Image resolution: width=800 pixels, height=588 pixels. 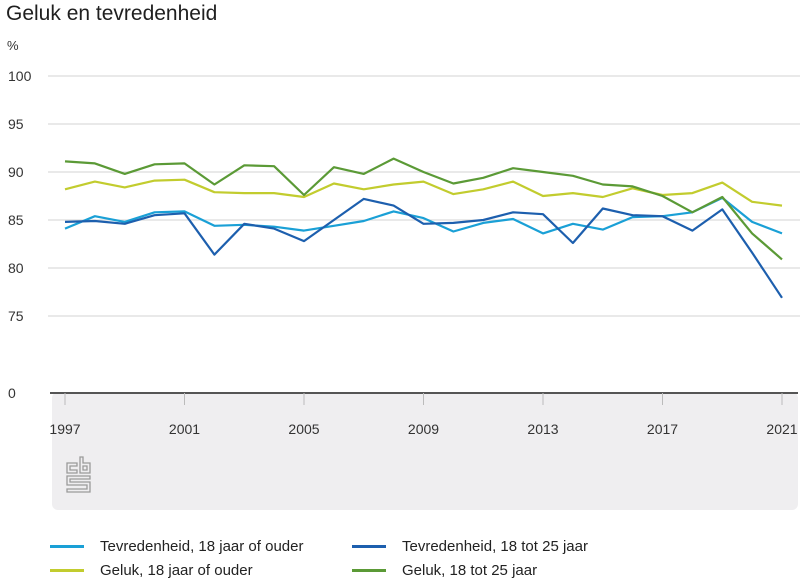 What do you see at coordinates (13, 45) in the screenshot?
I see `y-axis-unit-label: %` at bounding box center [13, 45].